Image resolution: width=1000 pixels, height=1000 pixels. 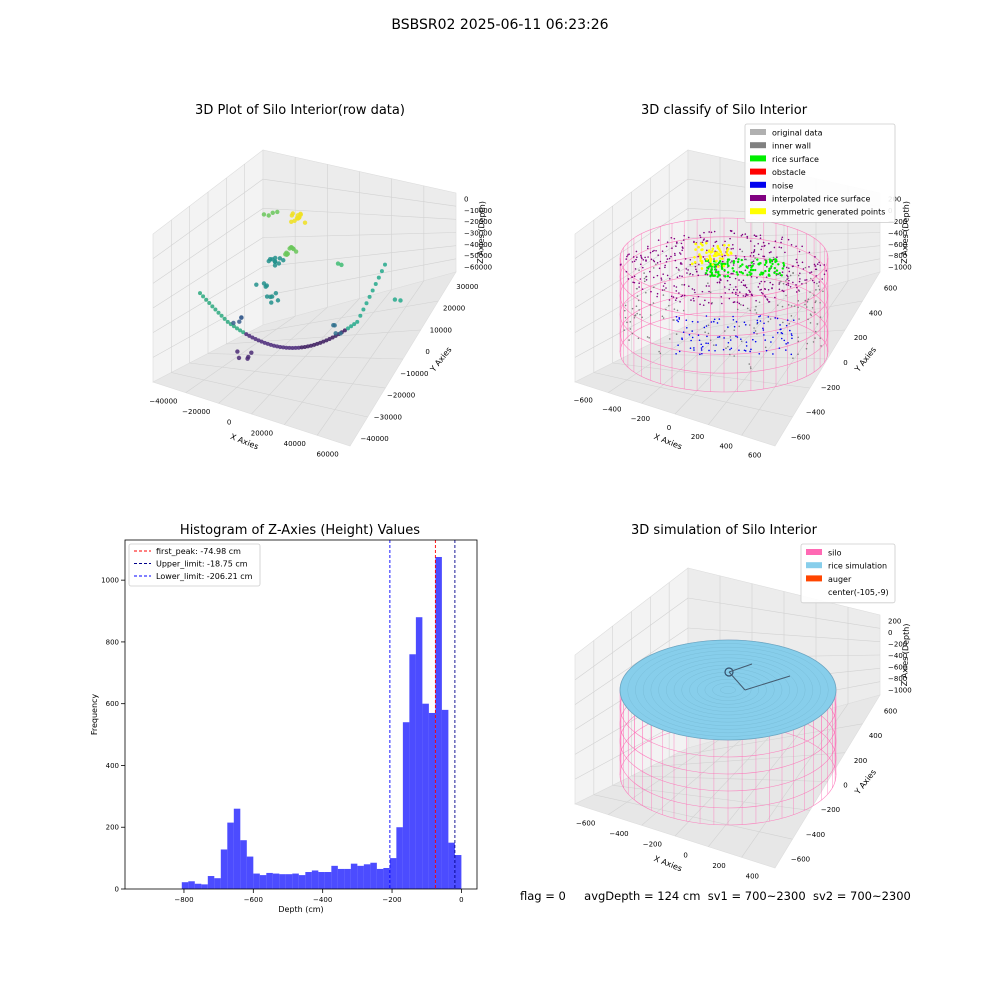 What do you see at coordinates (848, 573) in the screenshot?
I see `simulation-legend` at bounding box center [848, 573].